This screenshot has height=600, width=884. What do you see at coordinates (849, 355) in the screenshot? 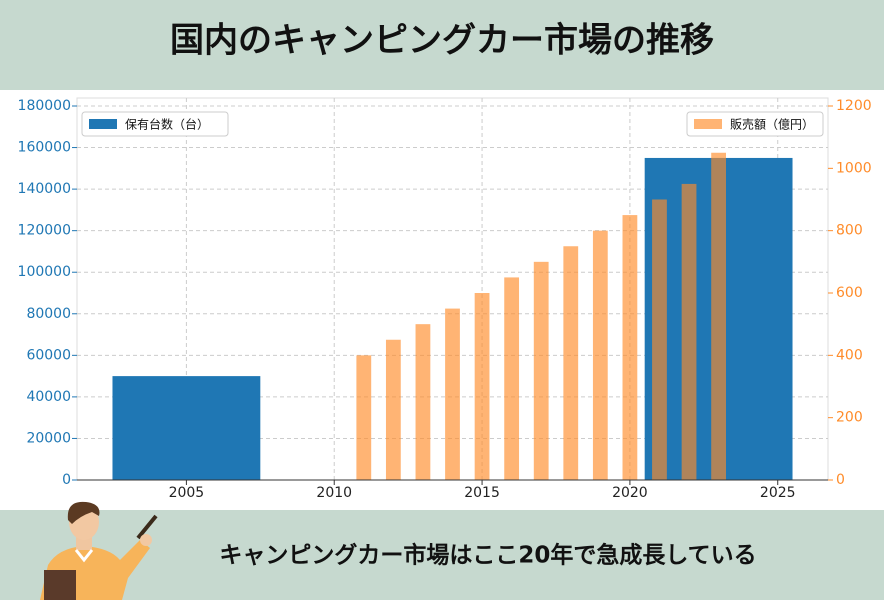
I see `y2-tick-label: 400` at bounding box center [849, 355].